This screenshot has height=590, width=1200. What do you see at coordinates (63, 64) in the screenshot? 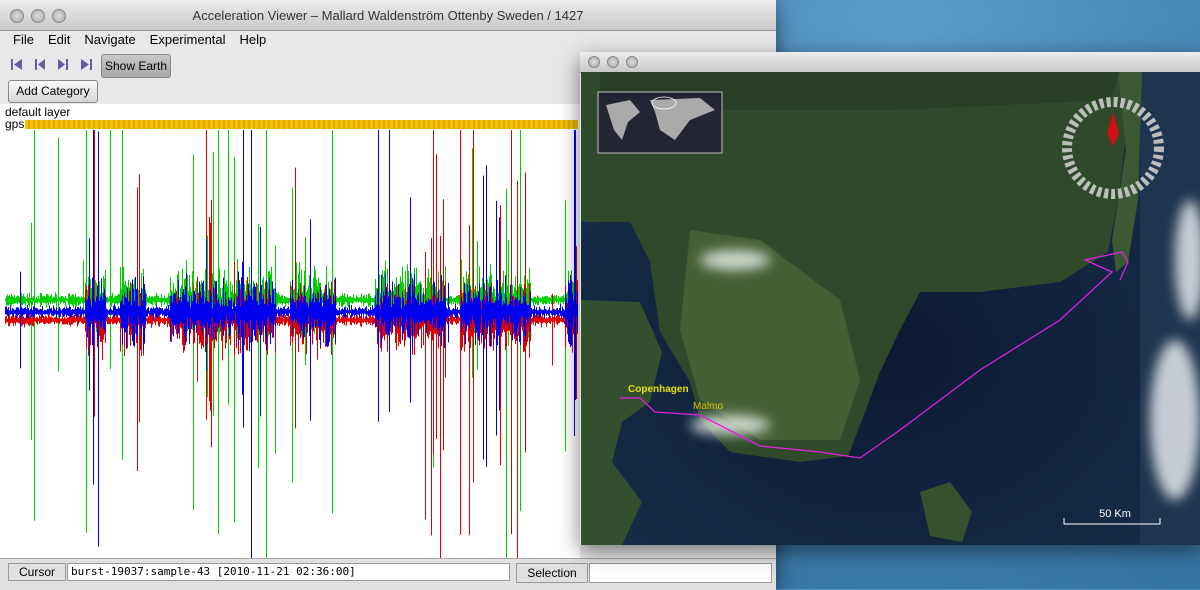
I see `next-button` at bounding box center [63, 64].